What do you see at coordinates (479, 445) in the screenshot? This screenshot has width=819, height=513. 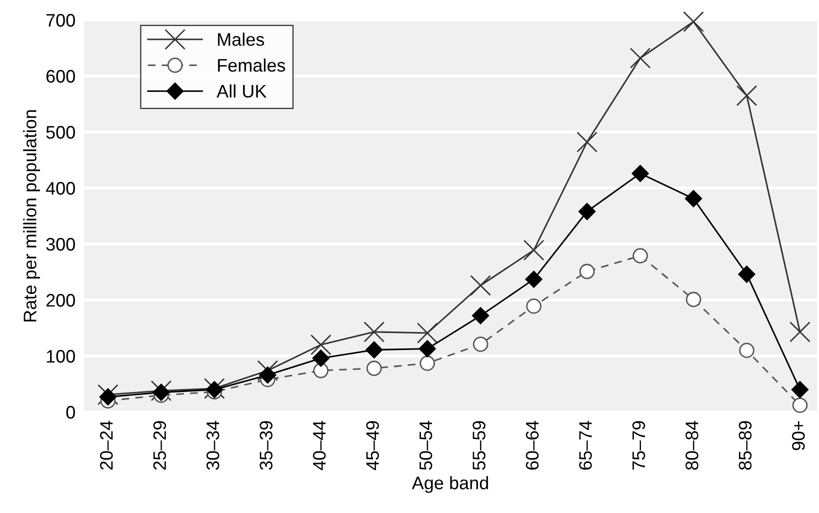 I see `x-tick-label: 55–59` at bounding box center [479, 445].